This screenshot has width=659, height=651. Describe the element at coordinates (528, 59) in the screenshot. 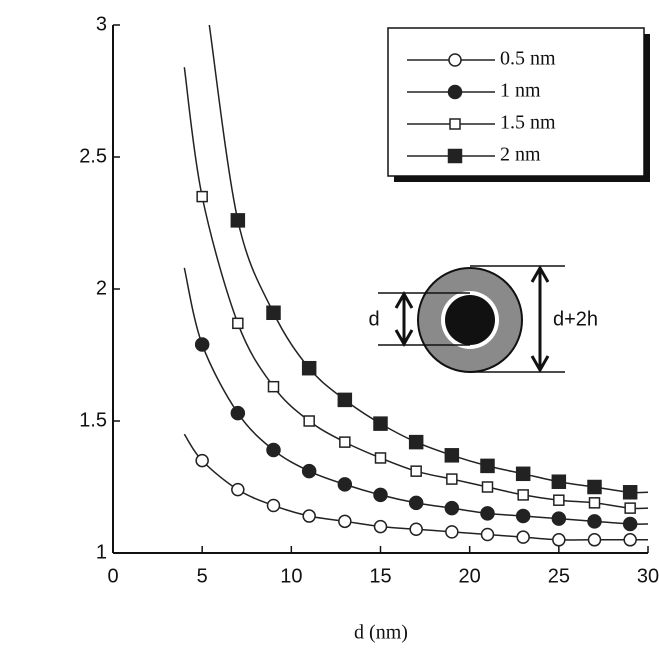

I see `legend-label: 0.5 nm` at that location.